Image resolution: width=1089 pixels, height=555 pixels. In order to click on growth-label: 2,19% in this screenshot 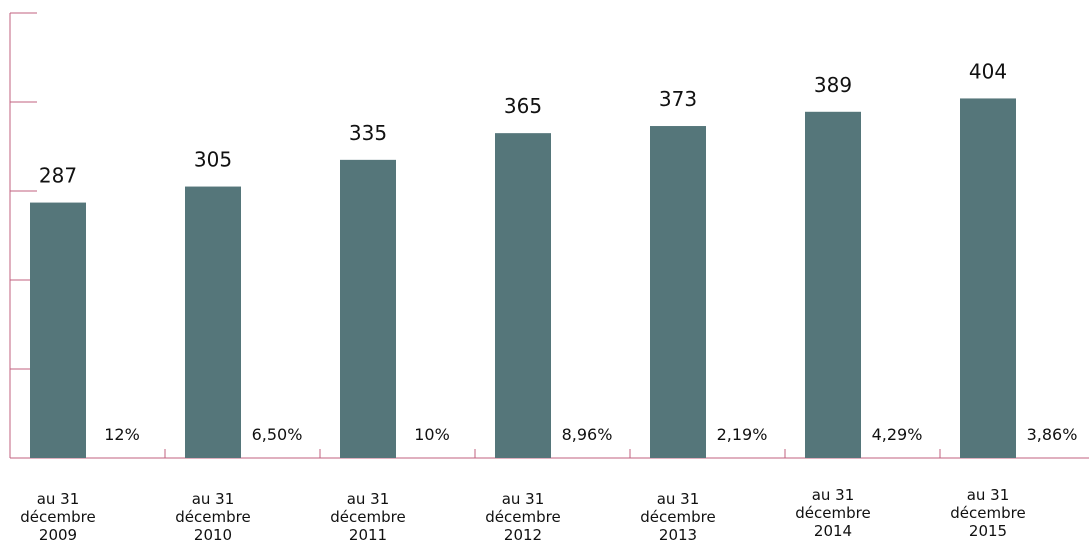, I will do `click(742, 434)`.